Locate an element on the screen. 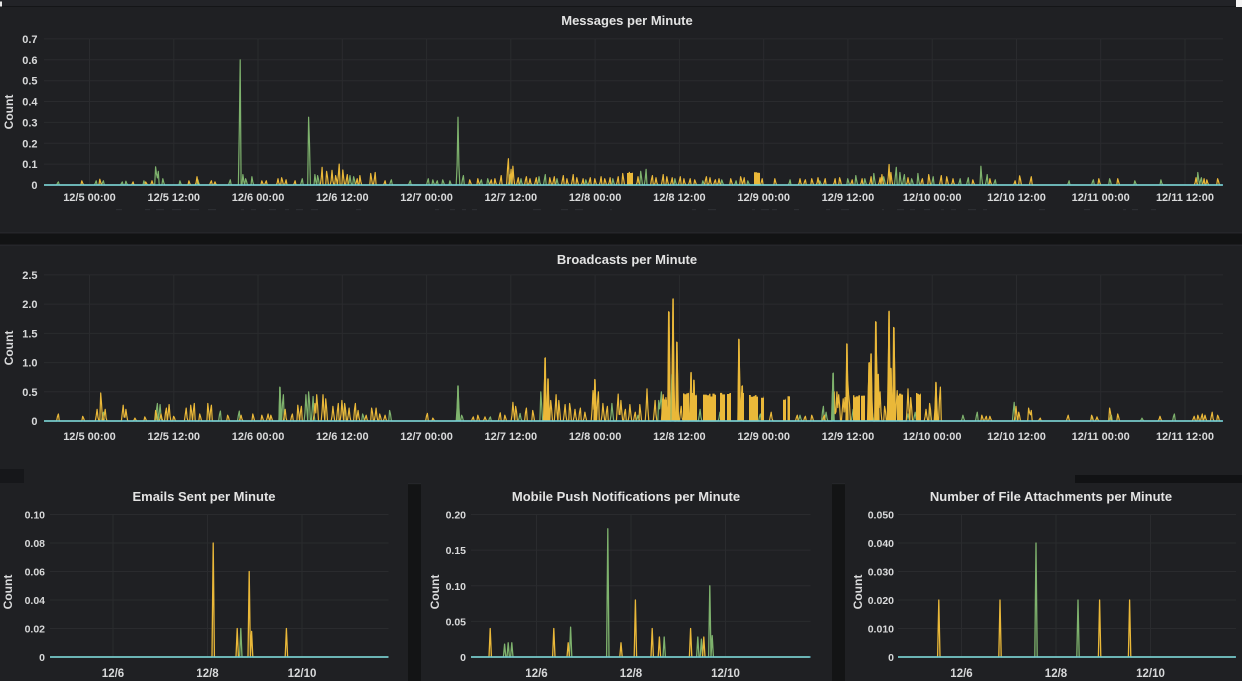  svg-text: 0.2 is located at coordinates (29, 144).